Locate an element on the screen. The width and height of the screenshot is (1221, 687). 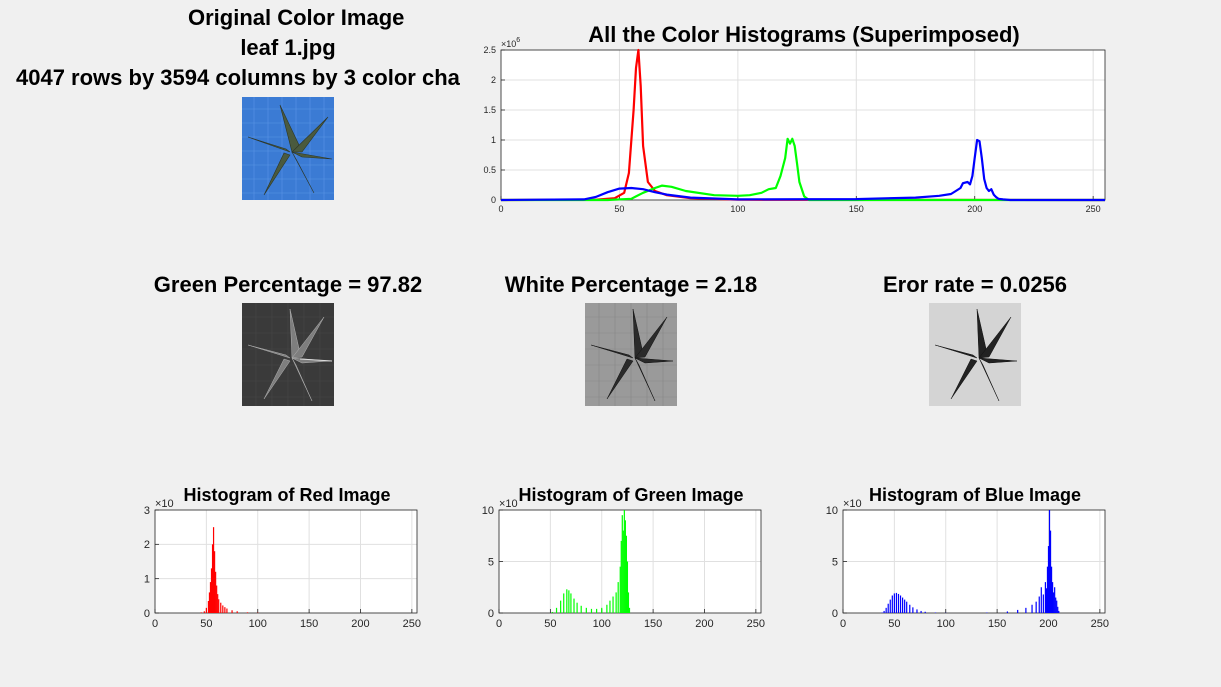
red-histogram-xtick-label: 250 is located at coordinates (412, 624).